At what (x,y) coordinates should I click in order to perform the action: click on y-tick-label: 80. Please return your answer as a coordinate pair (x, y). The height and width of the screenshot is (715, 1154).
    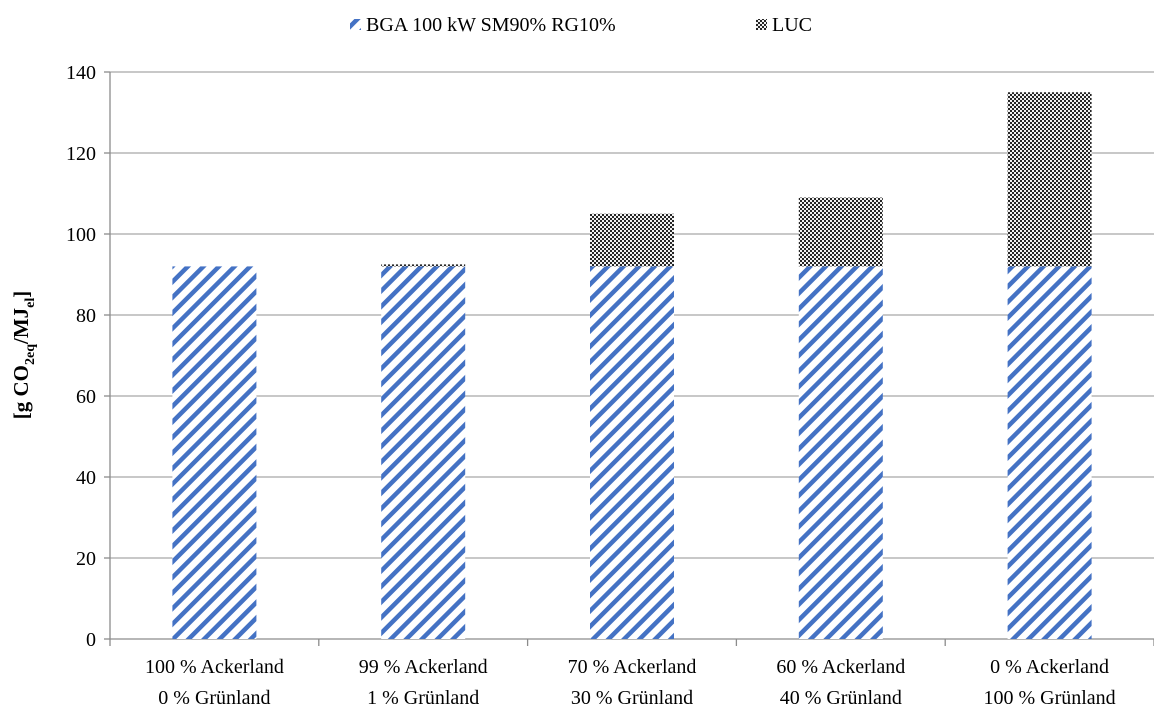
    Looking at the image, I should click on (86, 316).